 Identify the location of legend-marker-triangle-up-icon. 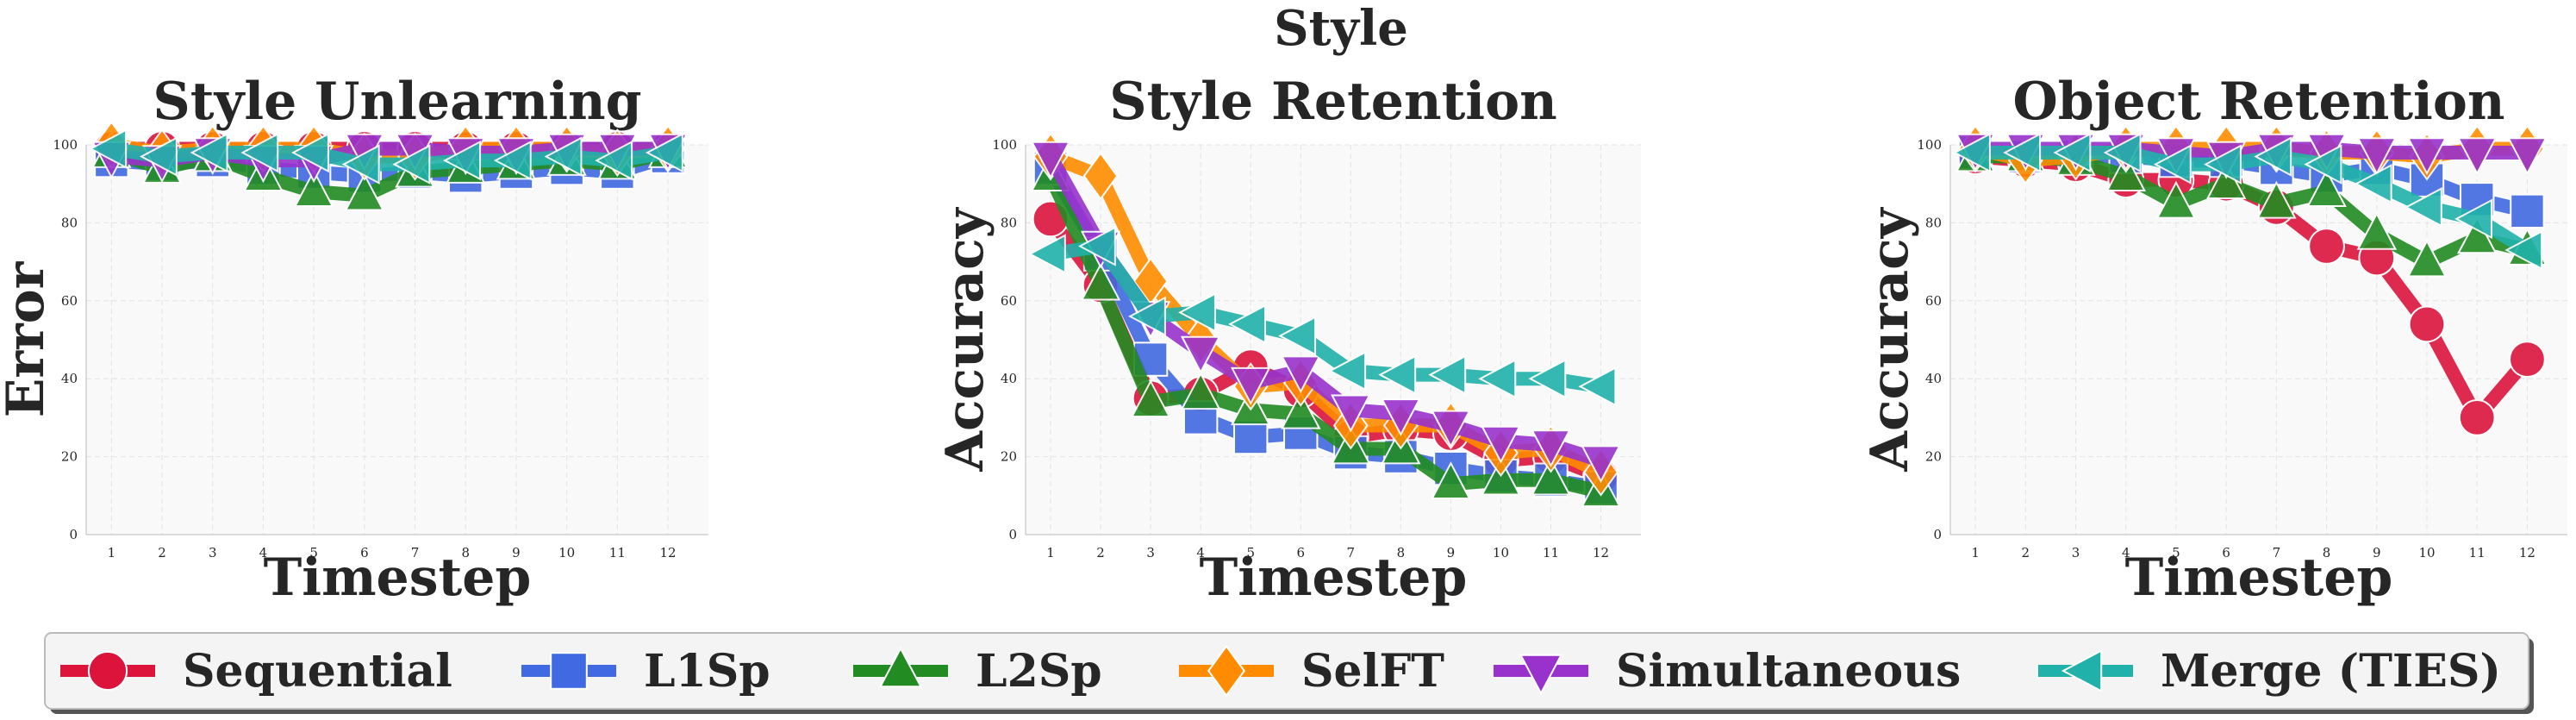
(900, 667).